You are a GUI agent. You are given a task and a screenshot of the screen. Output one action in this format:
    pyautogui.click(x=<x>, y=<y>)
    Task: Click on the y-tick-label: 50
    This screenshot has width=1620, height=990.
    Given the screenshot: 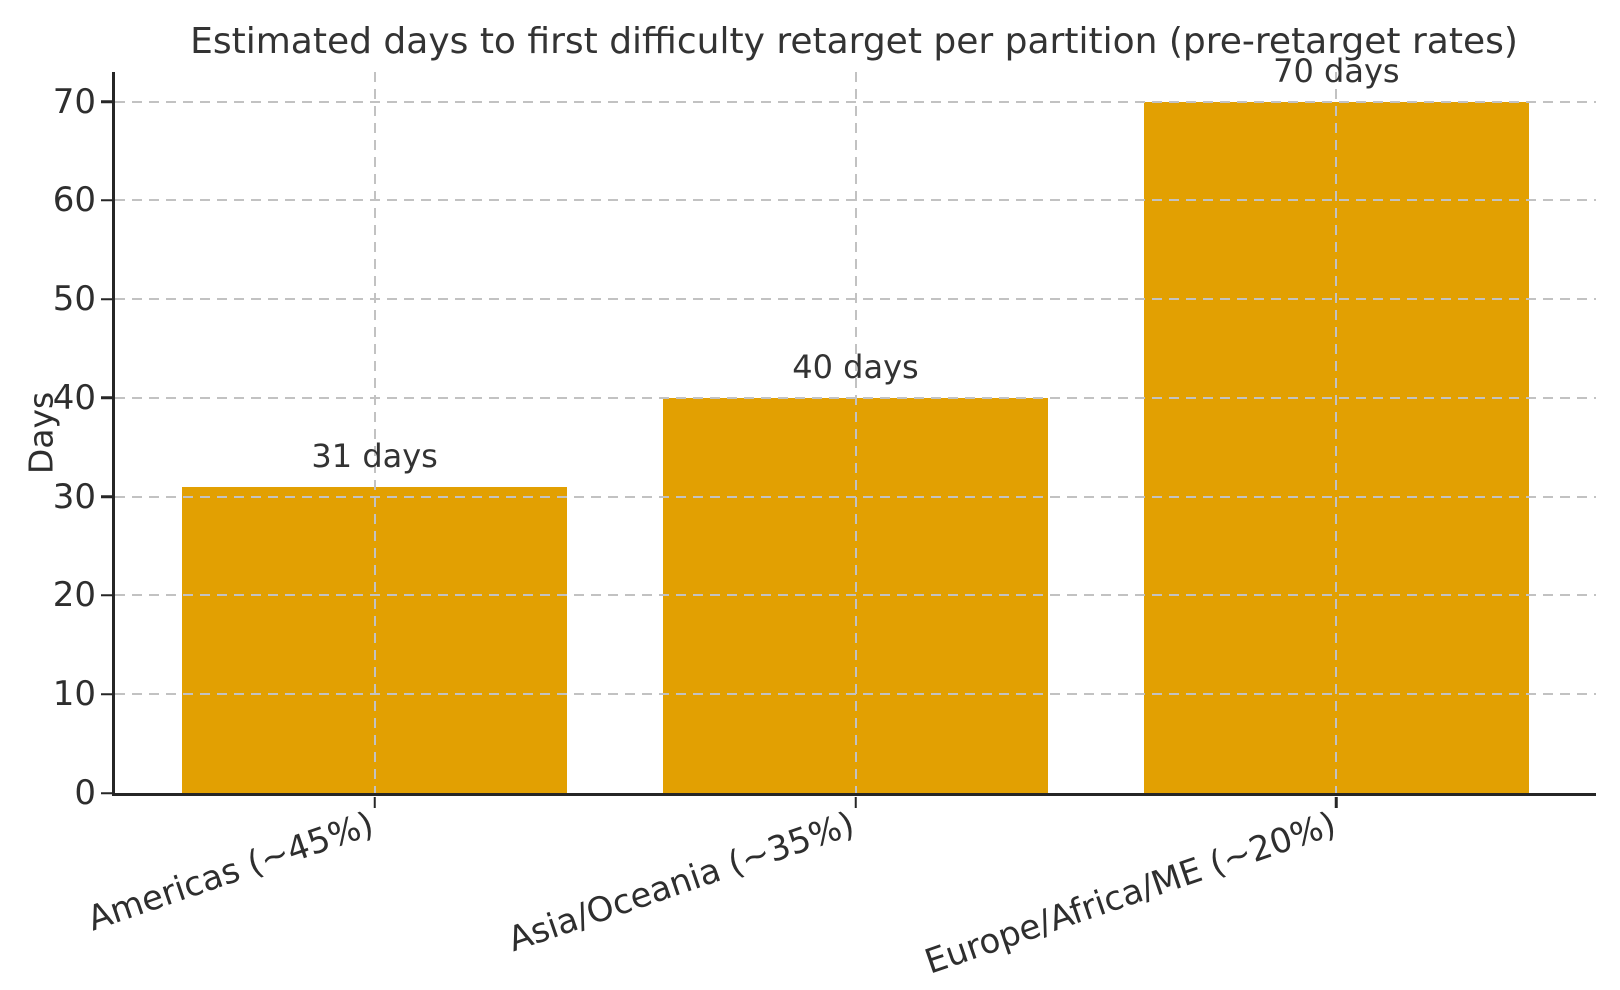 What is the action you would take?
    pyautogui.click(x=74, y=299)
    